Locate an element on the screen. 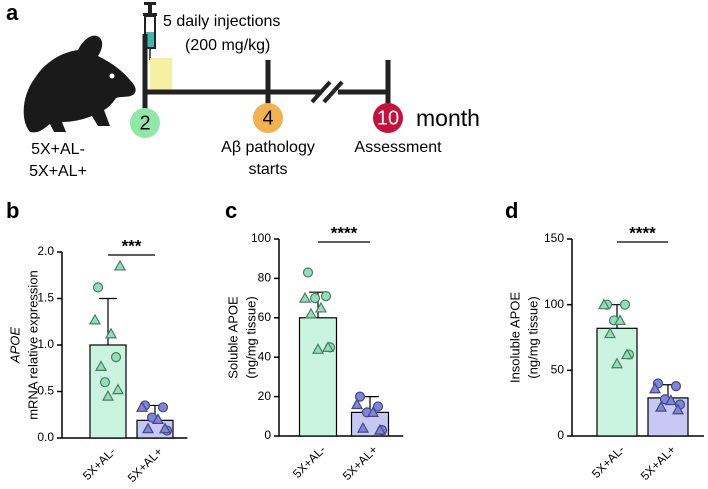  y-tick-label: 1.0 is located at coordinates (45, 344).